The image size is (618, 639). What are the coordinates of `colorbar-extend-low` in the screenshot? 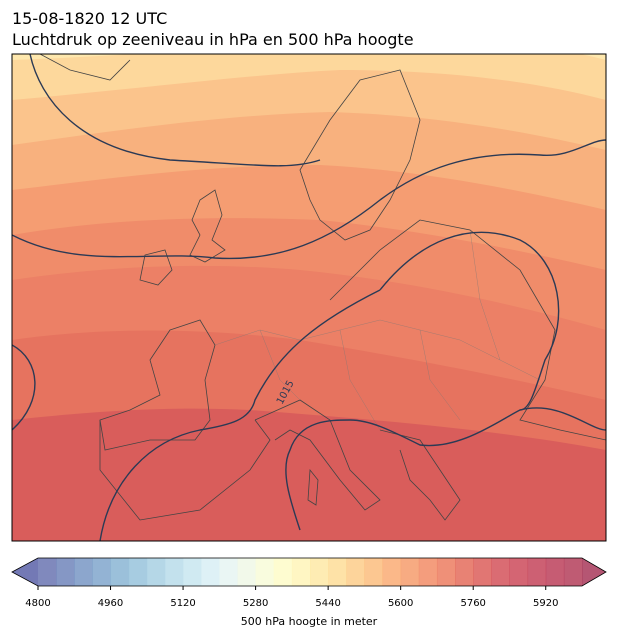 It's located at (25, 572).